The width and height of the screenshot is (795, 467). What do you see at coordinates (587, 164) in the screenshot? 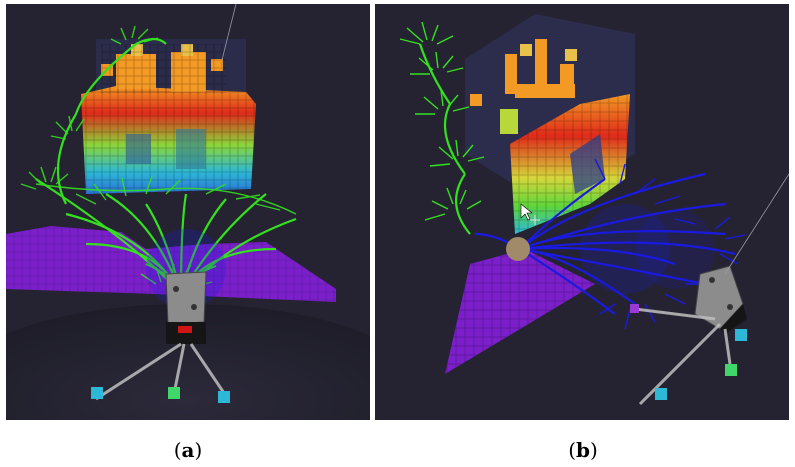
I see `wall-window` at bounding box center [587, 164].